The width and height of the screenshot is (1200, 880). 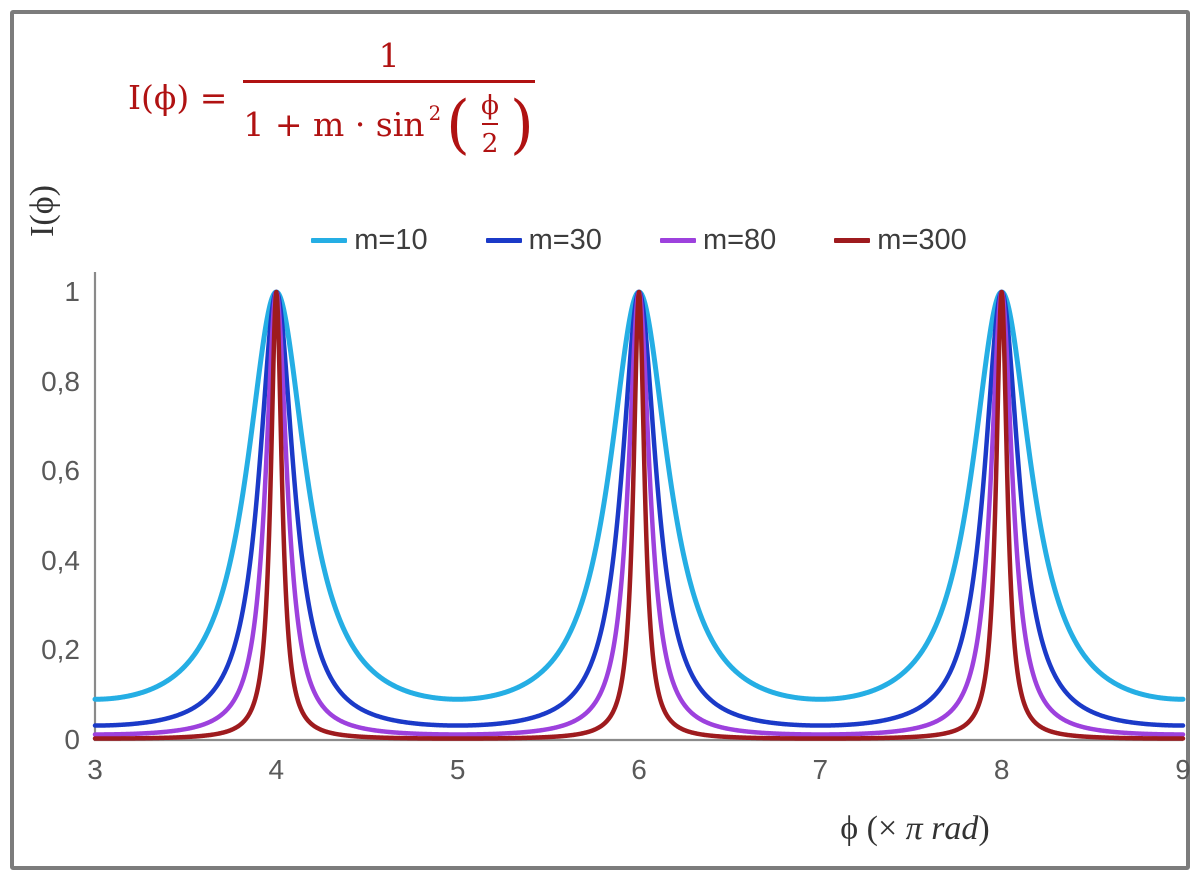 What do you see at coordinates (178, 97) in the screenshot?
I see `formula-lhs: I(ϕ) =` at bounding box center [178, 97].